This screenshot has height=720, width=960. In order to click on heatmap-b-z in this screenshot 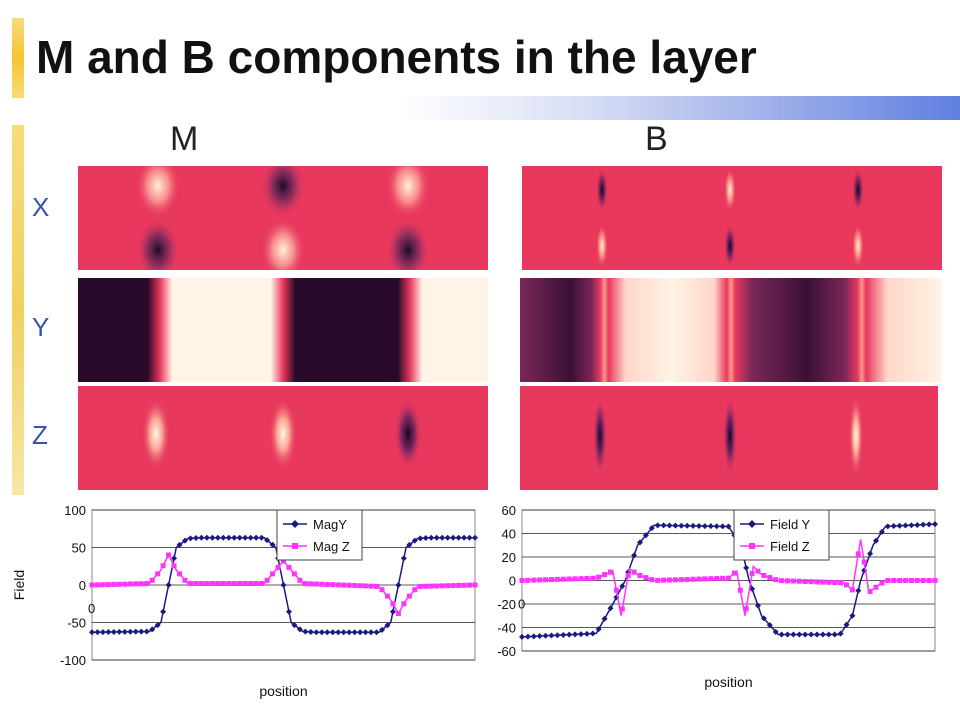, I will do `click(729, 438)`.